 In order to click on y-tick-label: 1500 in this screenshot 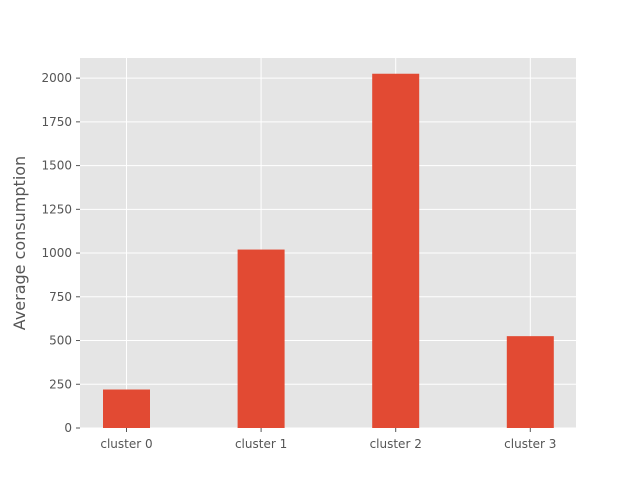, I will do `click(56, 166)`.